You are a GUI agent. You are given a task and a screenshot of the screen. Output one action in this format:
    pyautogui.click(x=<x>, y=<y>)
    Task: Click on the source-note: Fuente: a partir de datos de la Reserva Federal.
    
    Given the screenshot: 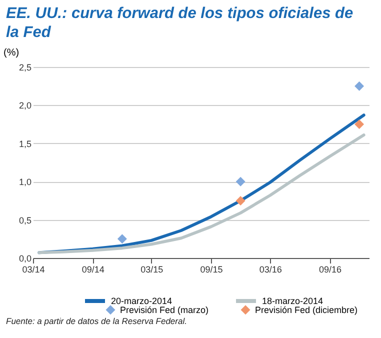 What is the action you would take?
    pyautogui.click(x=96, y=321)
    